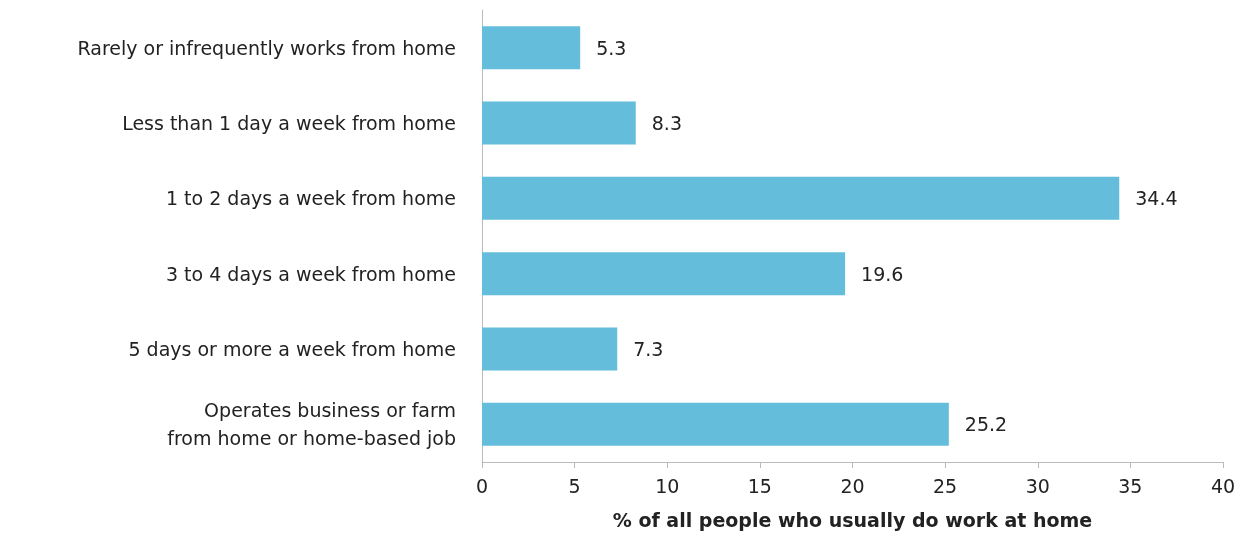  Describe the element at coordinates (611, 47) in the screenshot. I see `data-label: 5.3` at that location.